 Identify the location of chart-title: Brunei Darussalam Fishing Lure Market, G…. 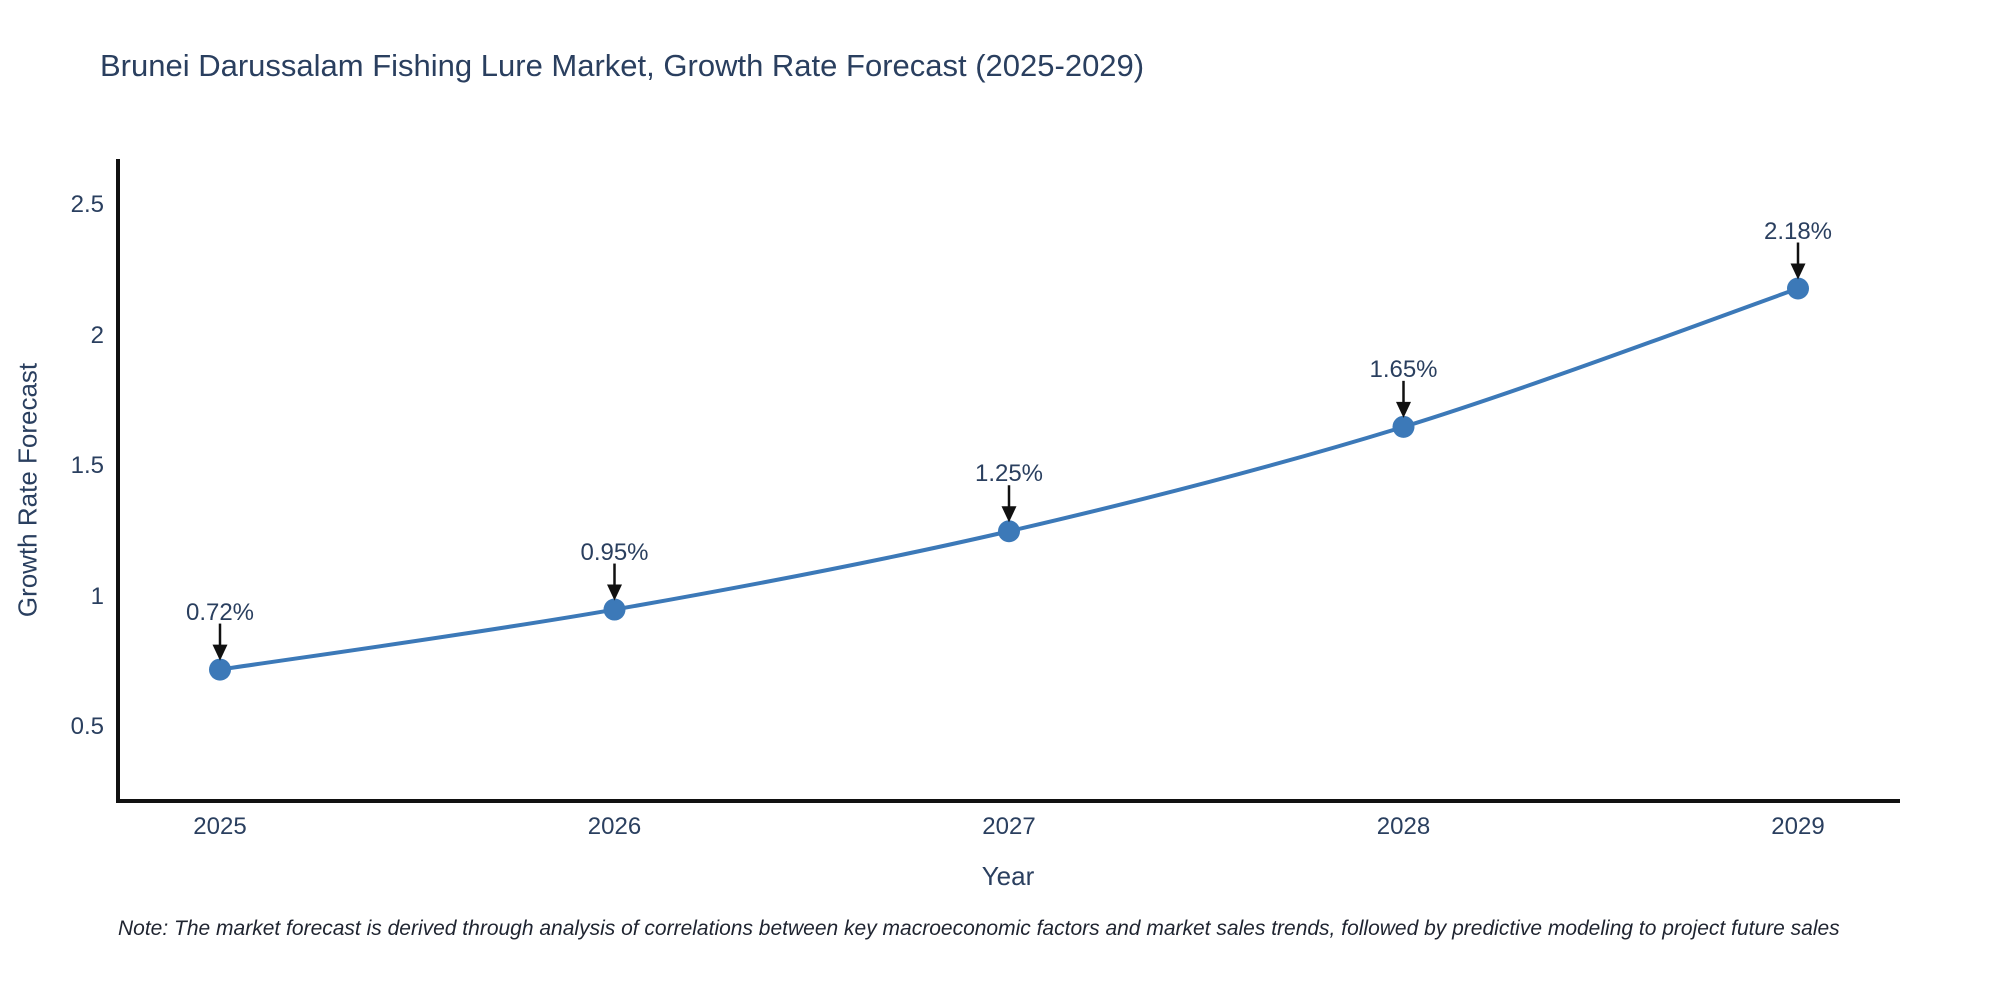
(622, 65).